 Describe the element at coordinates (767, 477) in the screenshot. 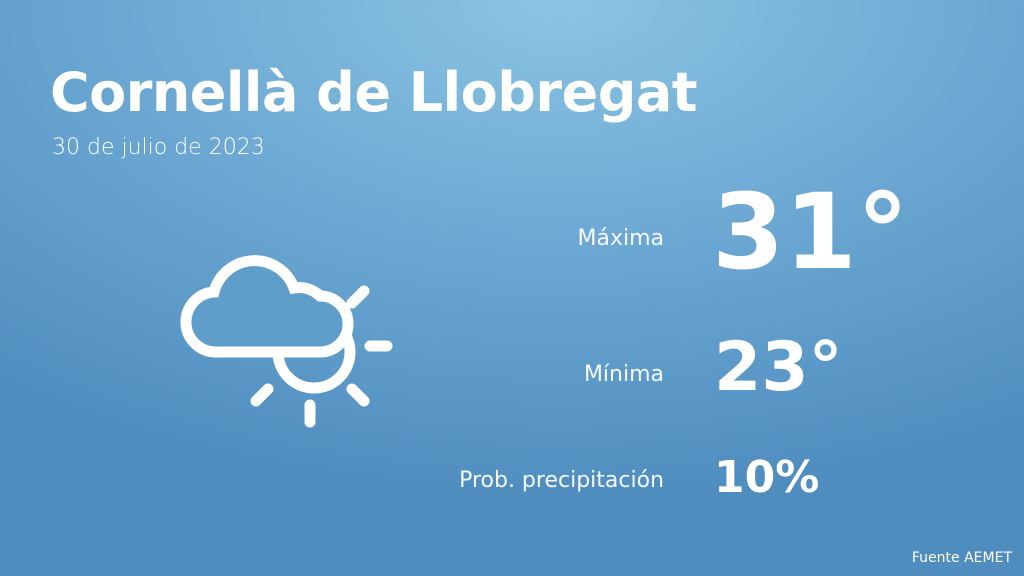

I see `precipitation-value: 10%` at that location.